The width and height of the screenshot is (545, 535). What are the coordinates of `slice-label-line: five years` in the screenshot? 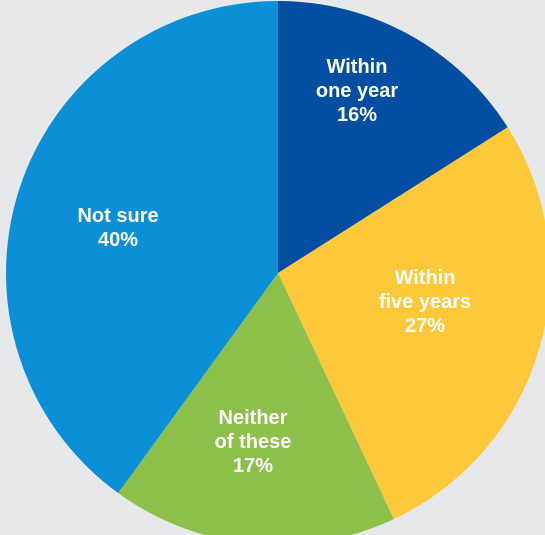 It's located at (425, 302).